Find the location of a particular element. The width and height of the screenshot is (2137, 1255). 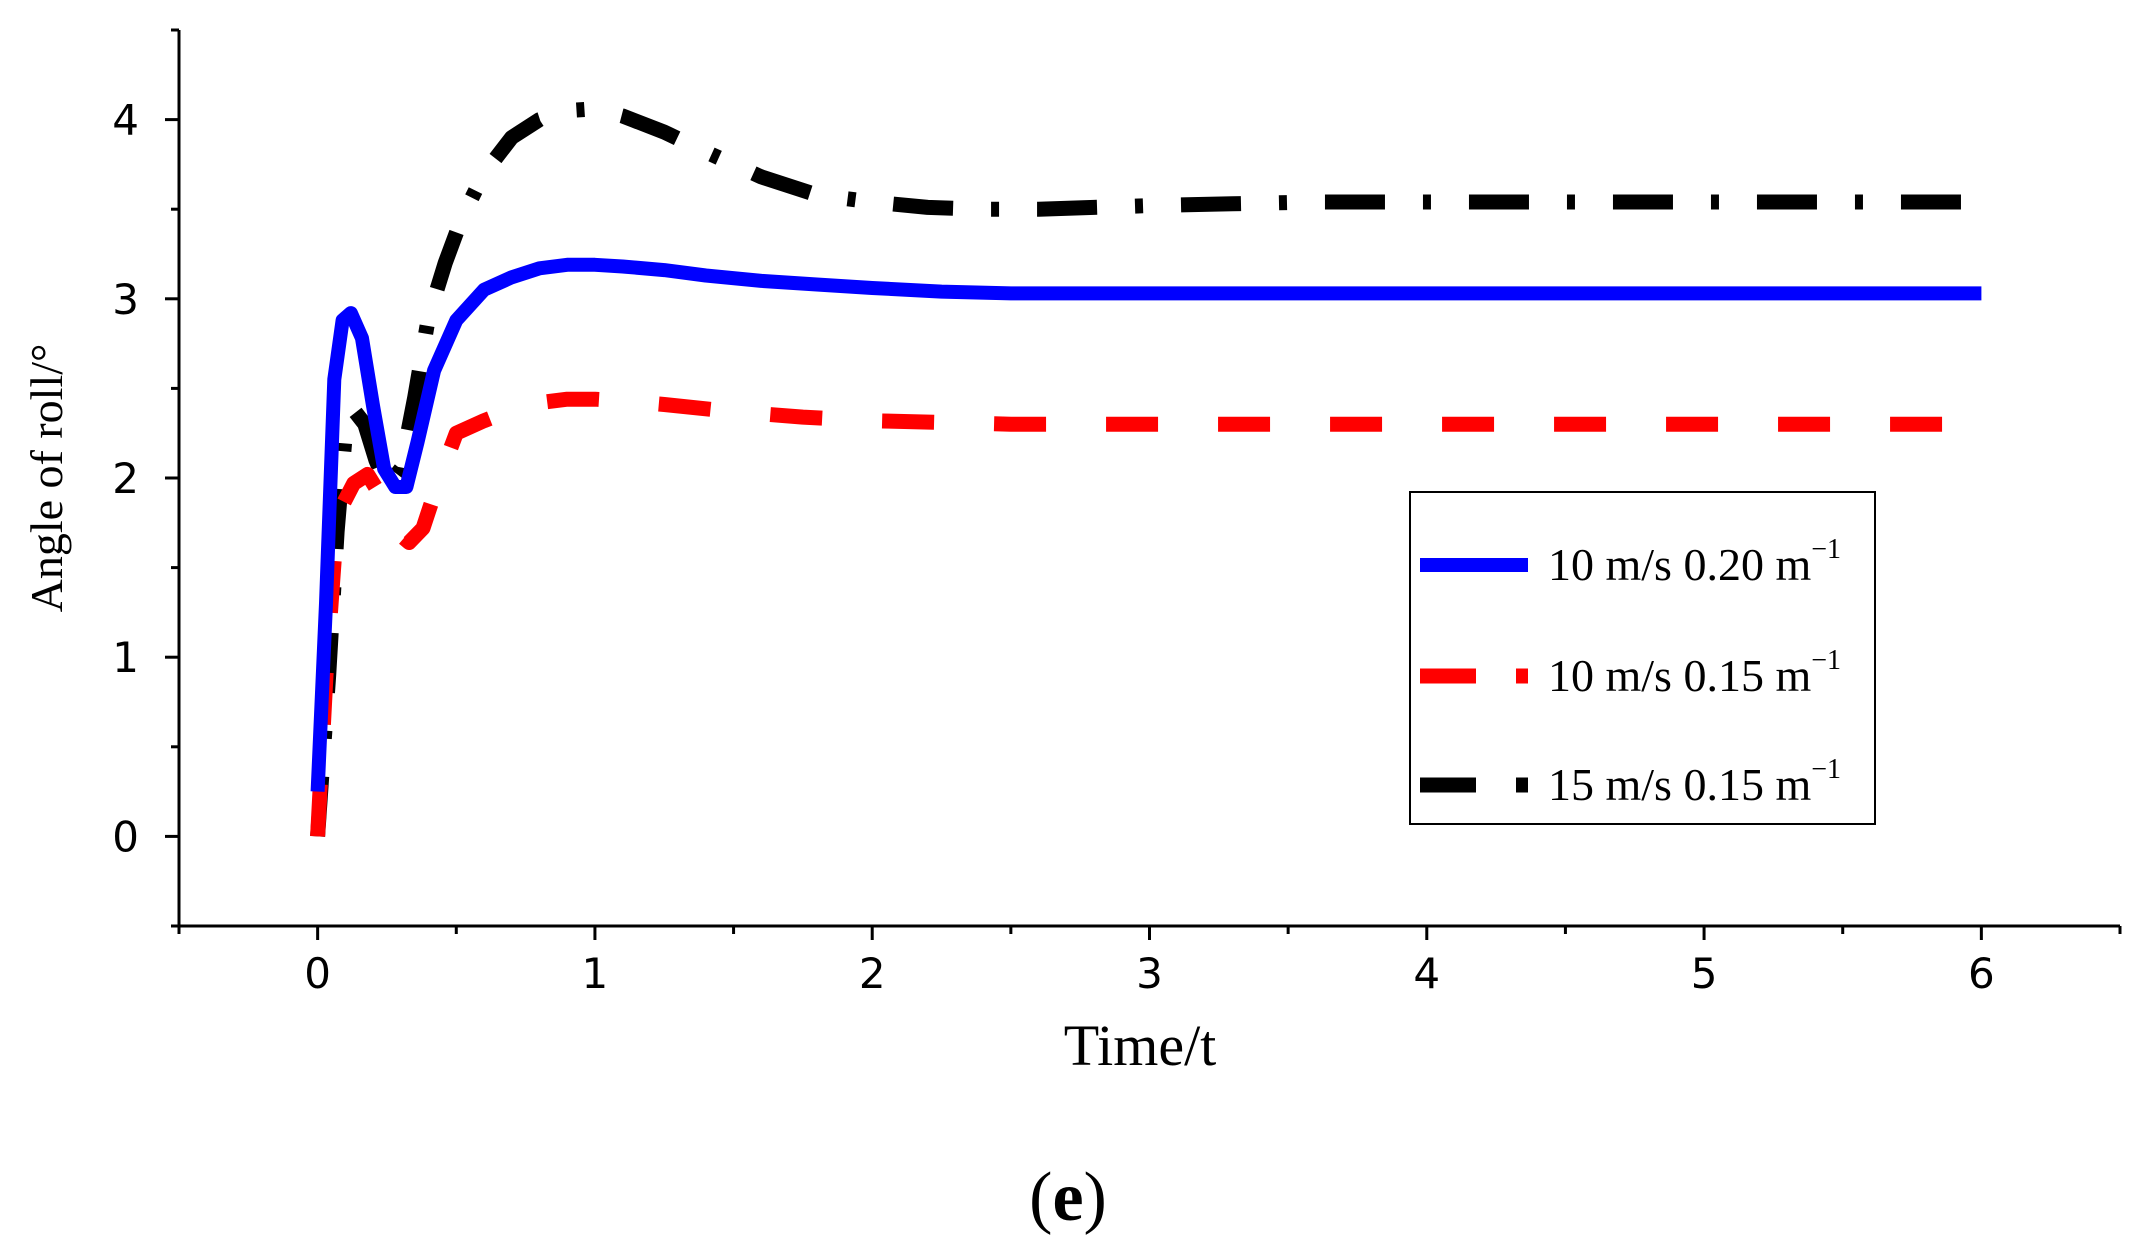

x-tick-label: 5 is located at coordinates (1704, 973).